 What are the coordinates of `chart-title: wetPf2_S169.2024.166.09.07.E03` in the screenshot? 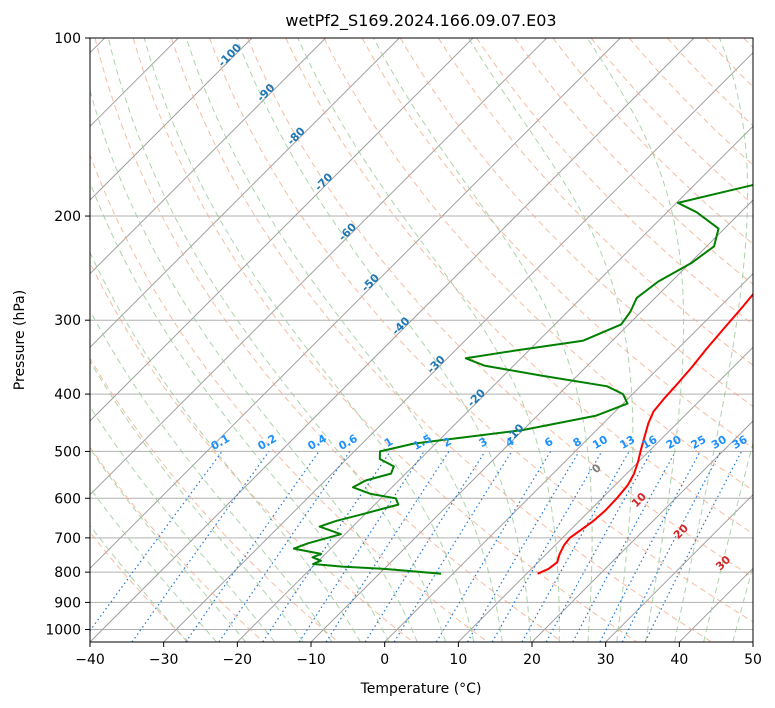 It's located at (420, 21).